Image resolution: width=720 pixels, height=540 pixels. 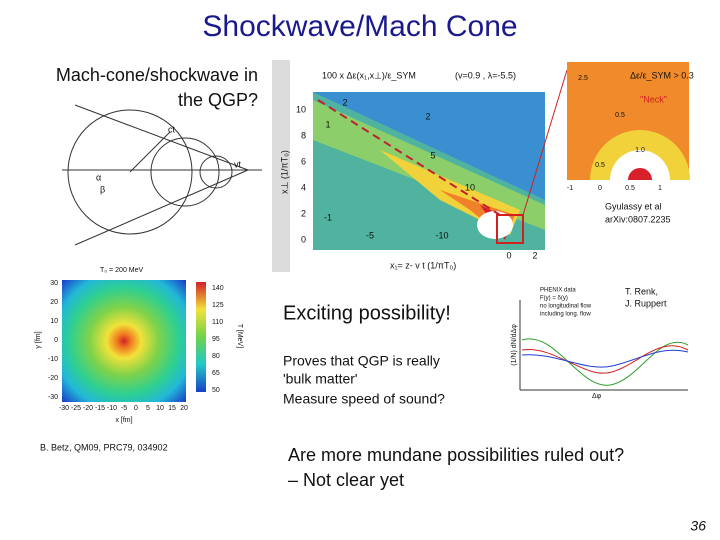 What do you see at coordinates (123, 420) in the screenshot?
I see `x-axis-label: x [fm]` at bounding box center [123, 420].